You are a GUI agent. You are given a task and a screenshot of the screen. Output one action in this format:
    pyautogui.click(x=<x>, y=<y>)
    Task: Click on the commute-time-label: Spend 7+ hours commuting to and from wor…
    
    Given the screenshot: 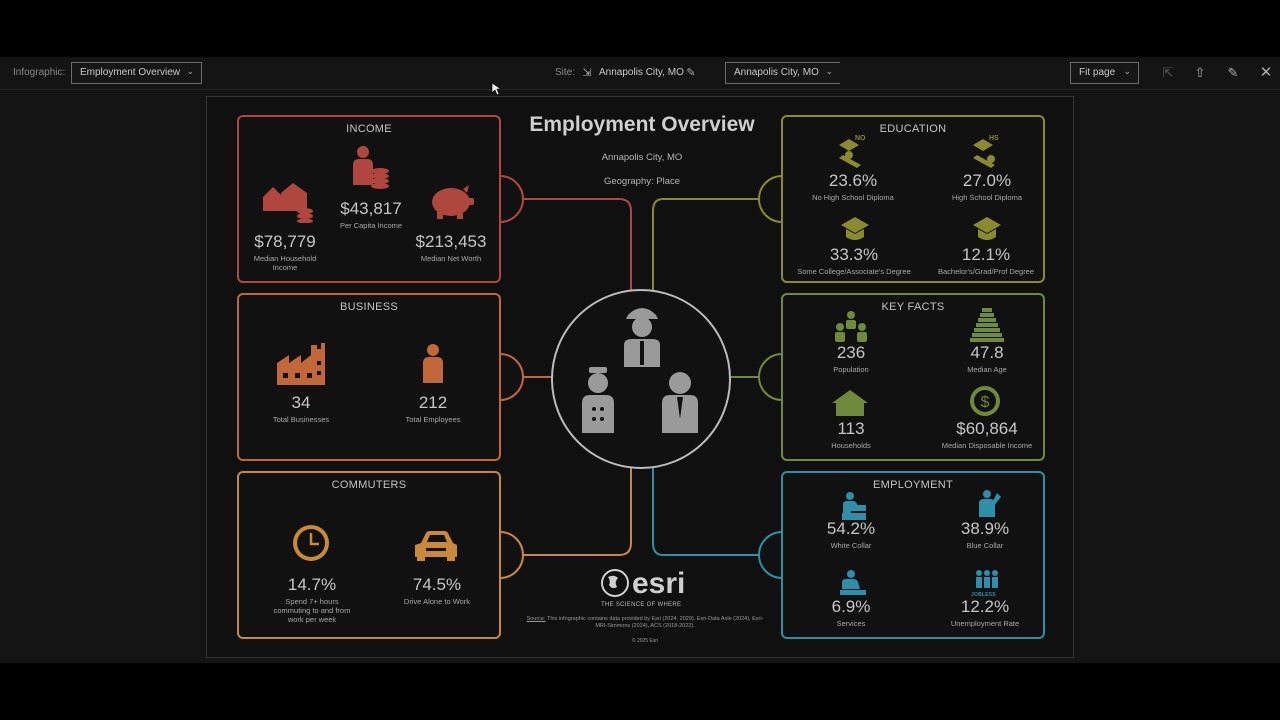 What is the action you would take?
    pyautogui.click(x=312, y=610)
    